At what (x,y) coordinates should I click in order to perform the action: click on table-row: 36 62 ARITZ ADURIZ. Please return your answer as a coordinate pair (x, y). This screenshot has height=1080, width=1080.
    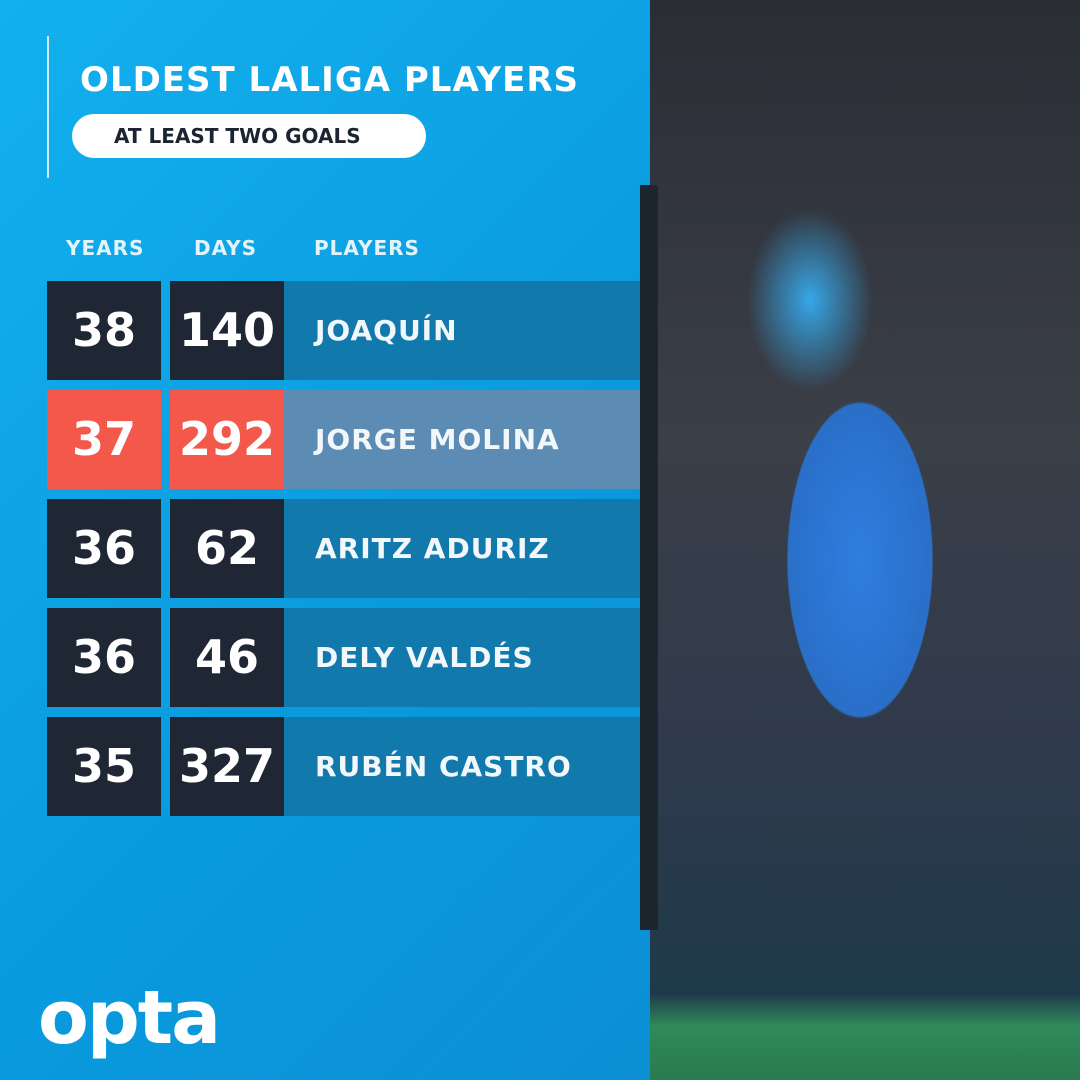
    Looking at the image, I should click on (343, 548).